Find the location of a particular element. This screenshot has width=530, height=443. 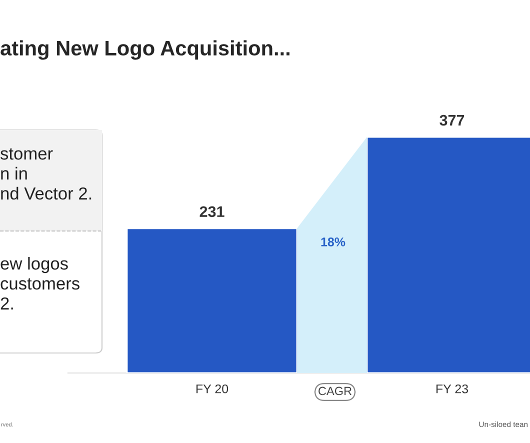

x-tick-label: FY 23 is located at coordinates (452, 389).